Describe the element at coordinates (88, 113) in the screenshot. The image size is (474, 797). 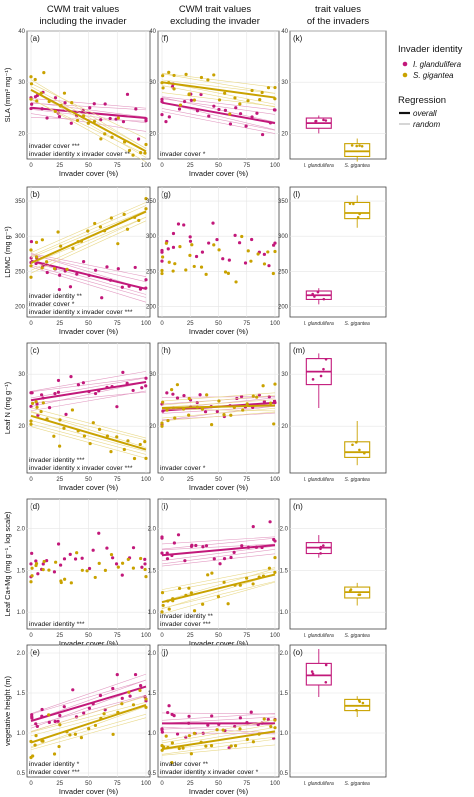
I see `overall-regression-line-glandulifera` at that location.